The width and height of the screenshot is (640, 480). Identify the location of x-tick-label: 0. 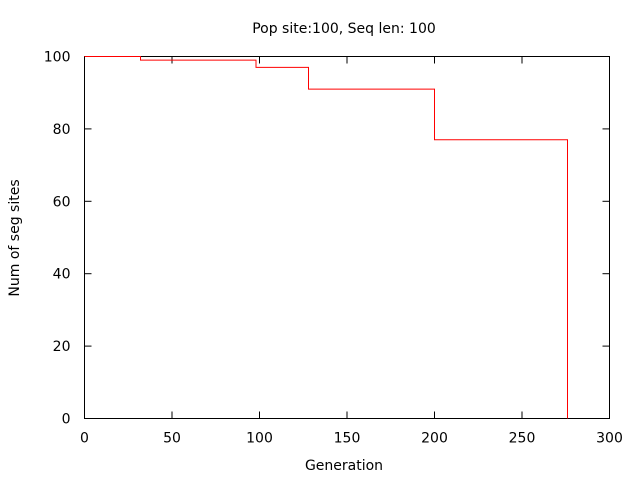
(84, 439).